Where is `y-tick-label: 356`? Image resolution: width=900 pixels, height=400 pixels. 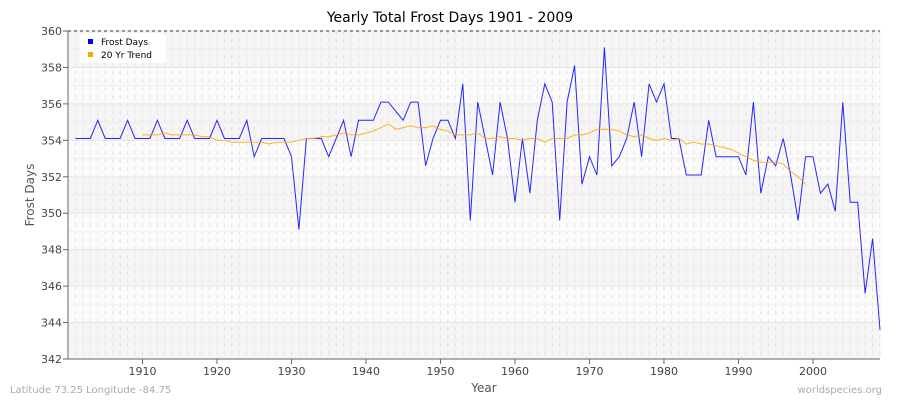 y-tick-label: 356 is located at coordinates (51, 104).